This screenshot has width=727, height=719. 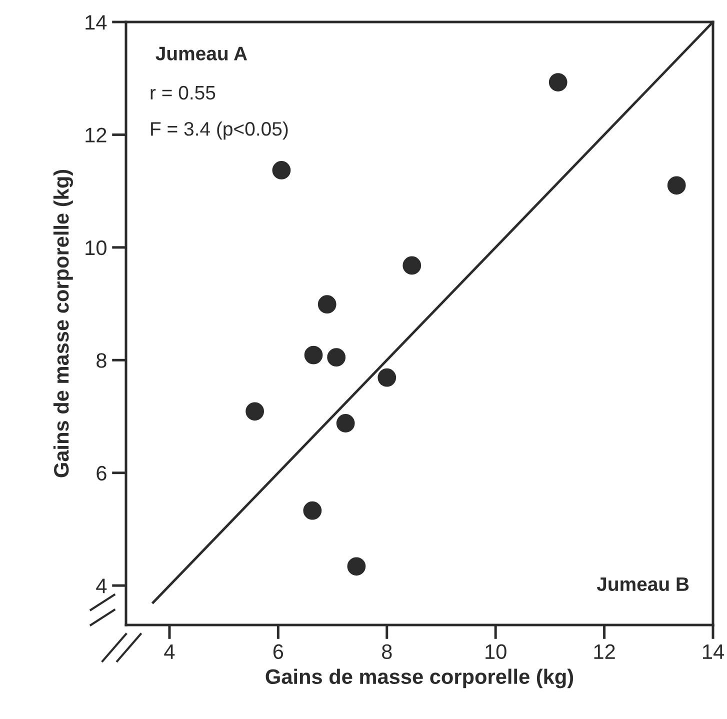 I want to click on x-tick-label: 10, so click(x=496, y=652).